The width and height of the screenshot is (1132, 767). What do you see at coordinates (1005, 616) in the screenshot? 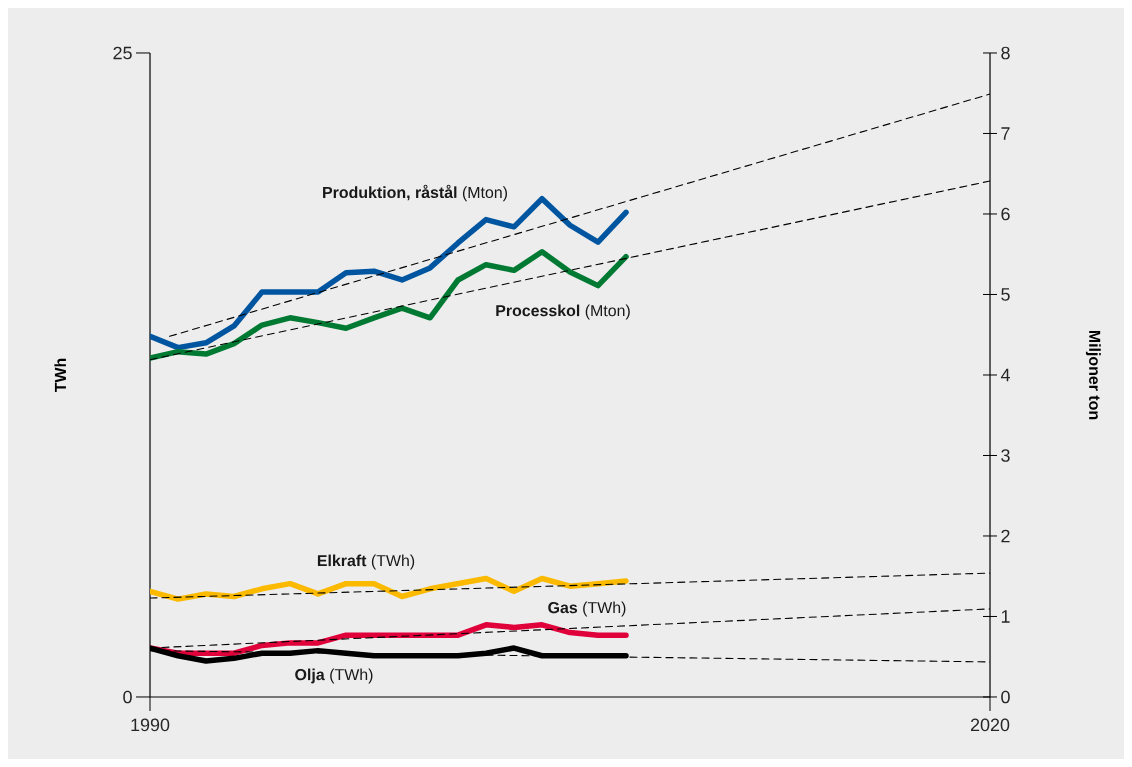
I see `y2-tick-label: 1` at bounding box center [1005, 616].